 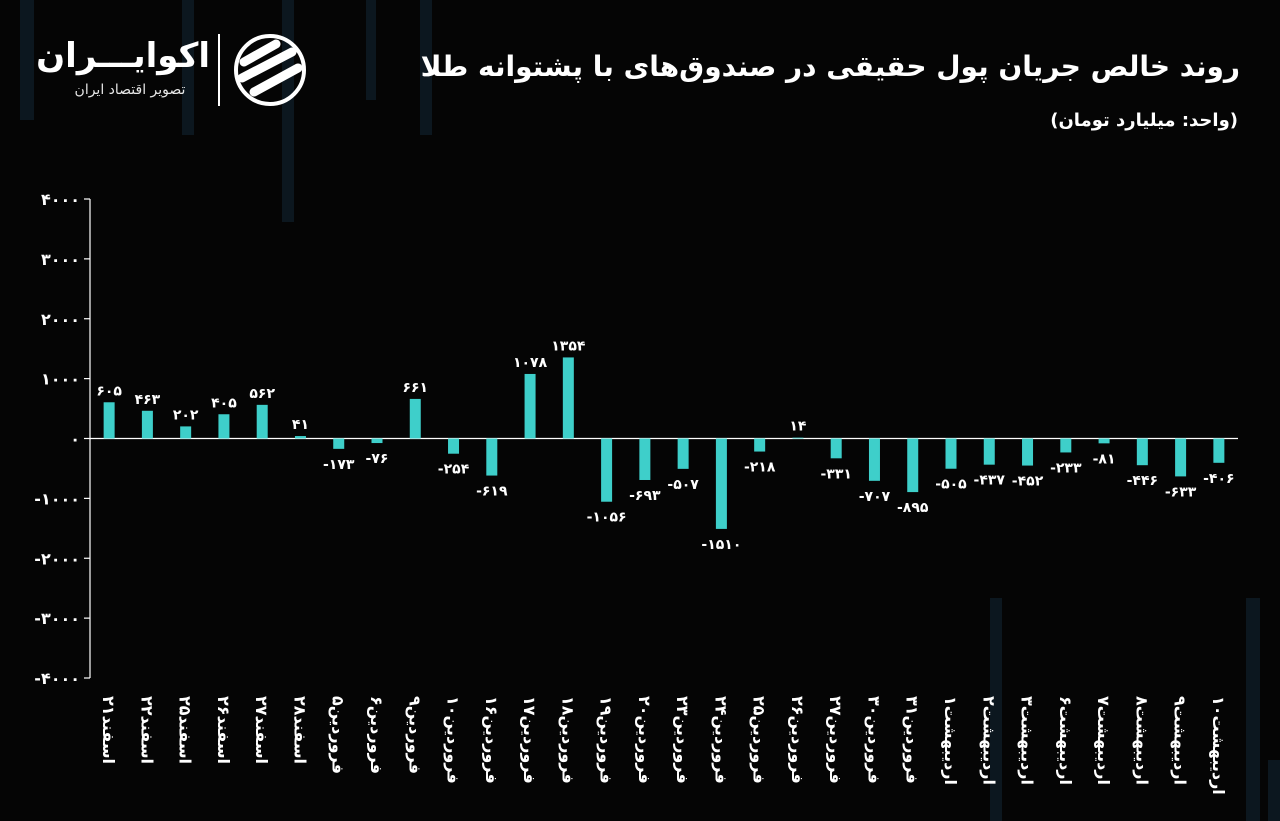 What do you see at coordinates (1144, 120) in the screenshot?
I see `unit-label: (واحد: میلیارد تومان)` at bounding box center [1144, 120].